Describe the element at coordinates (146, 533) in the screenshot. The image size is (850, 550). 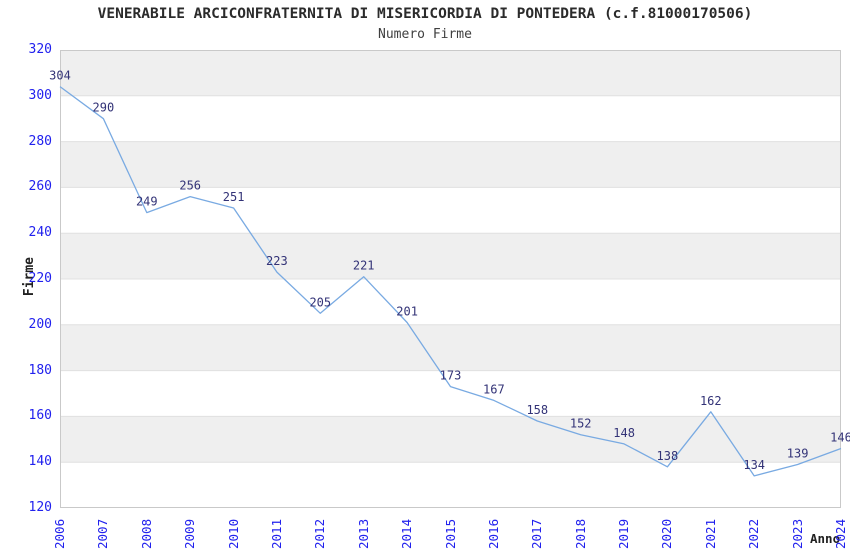
I see `x-tick-label: 2008` at that location.